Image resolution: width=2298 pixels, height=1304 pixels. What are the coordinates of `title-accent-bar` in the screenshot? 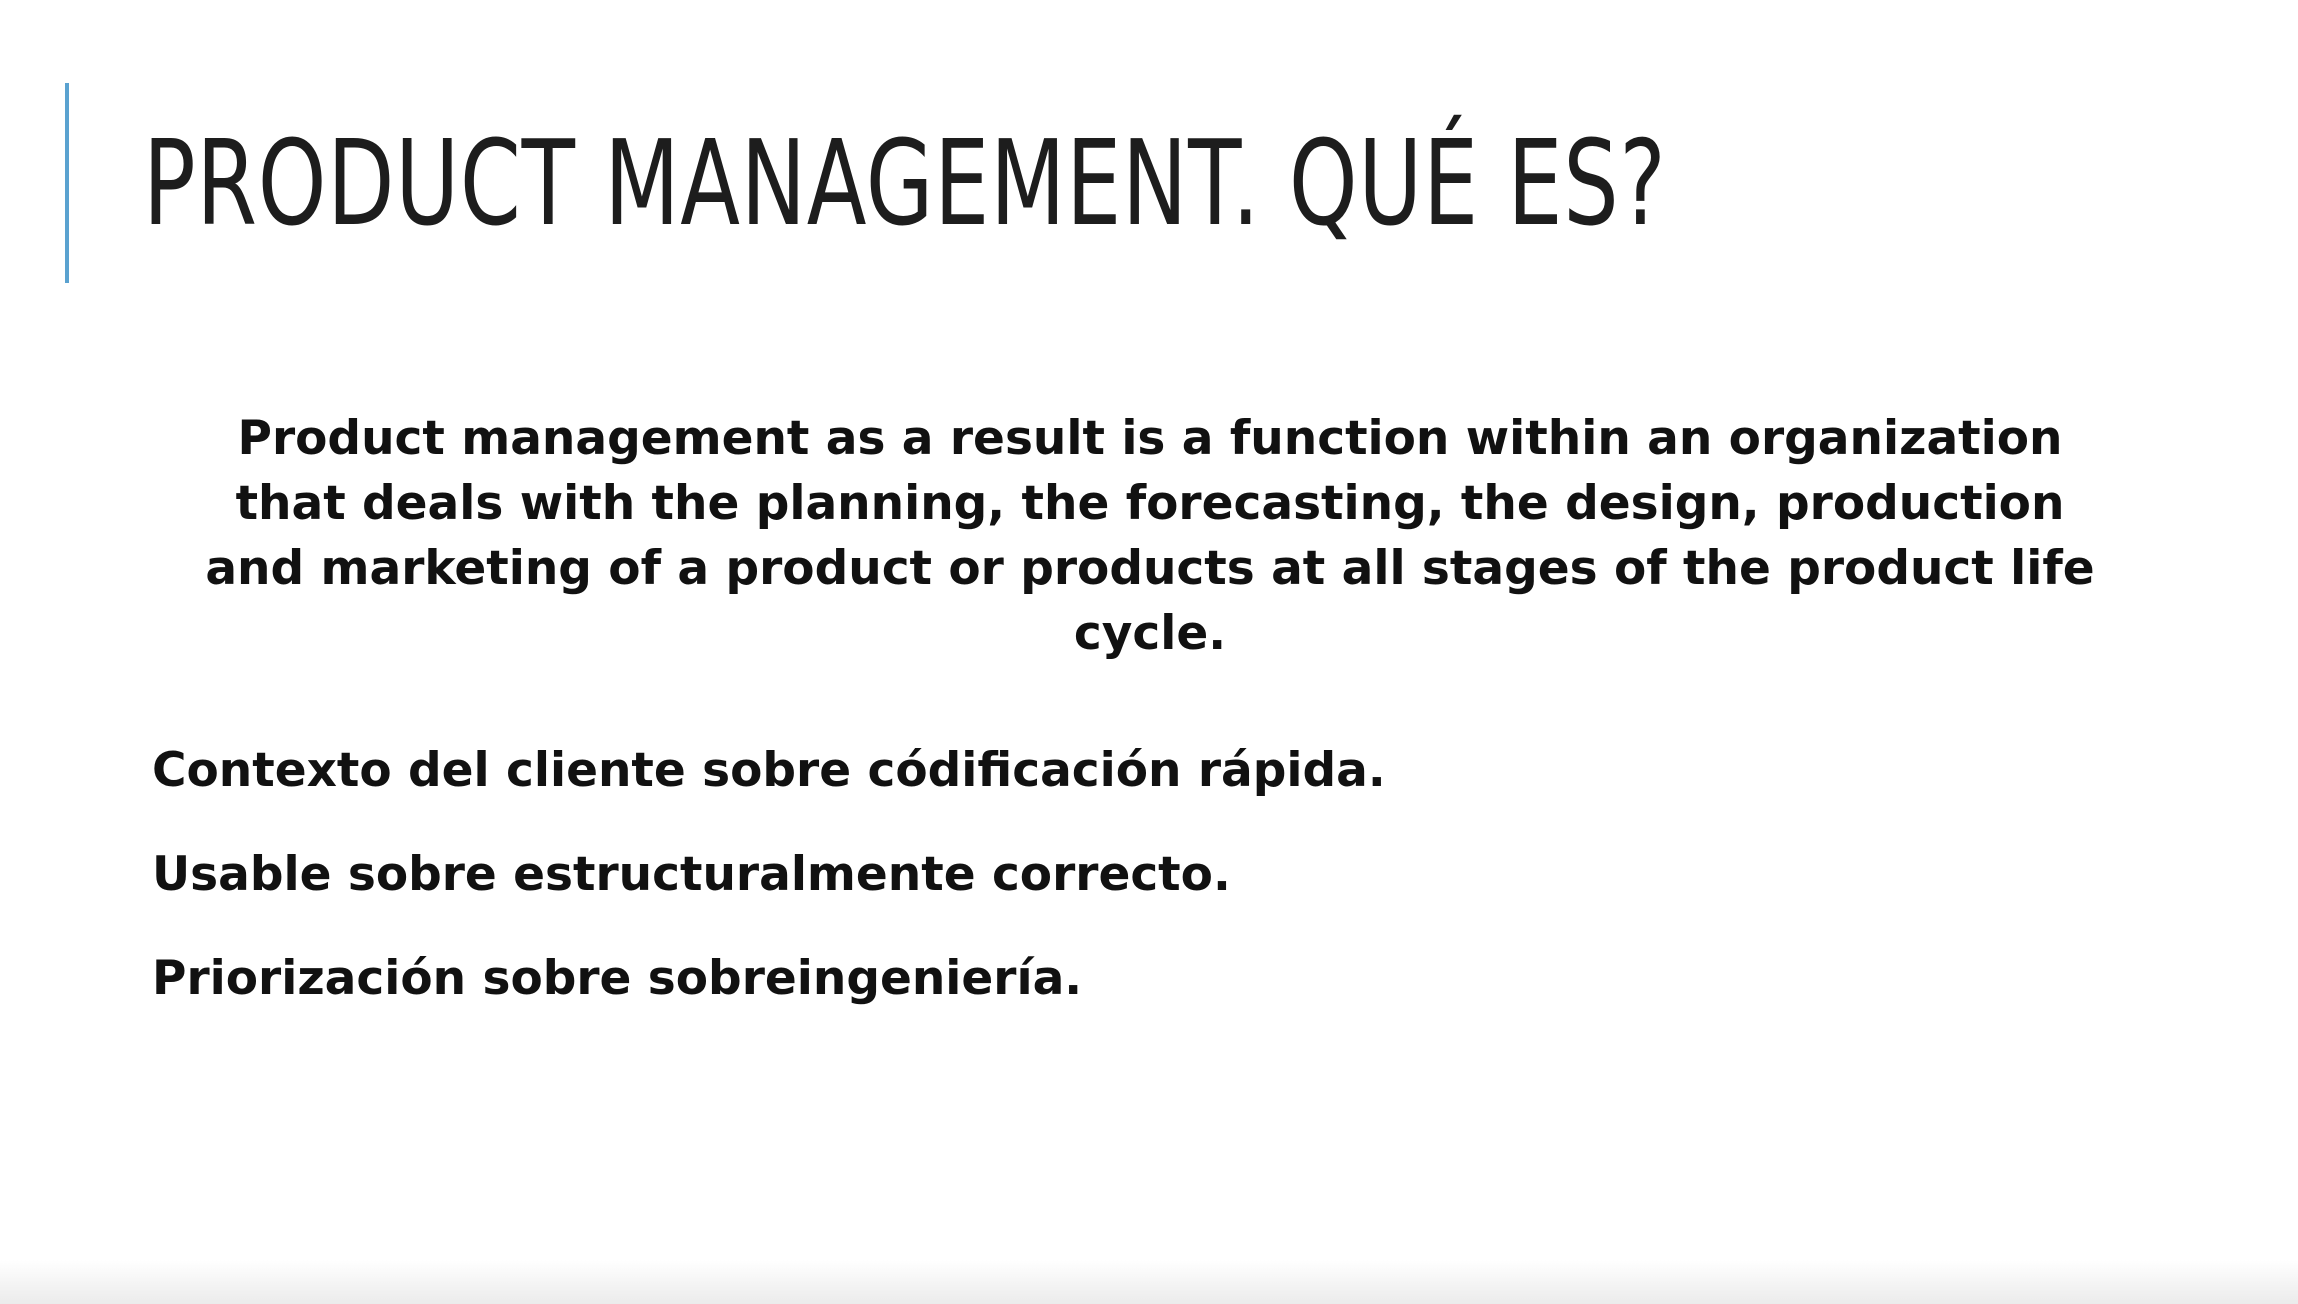 It's located at (67, 183).